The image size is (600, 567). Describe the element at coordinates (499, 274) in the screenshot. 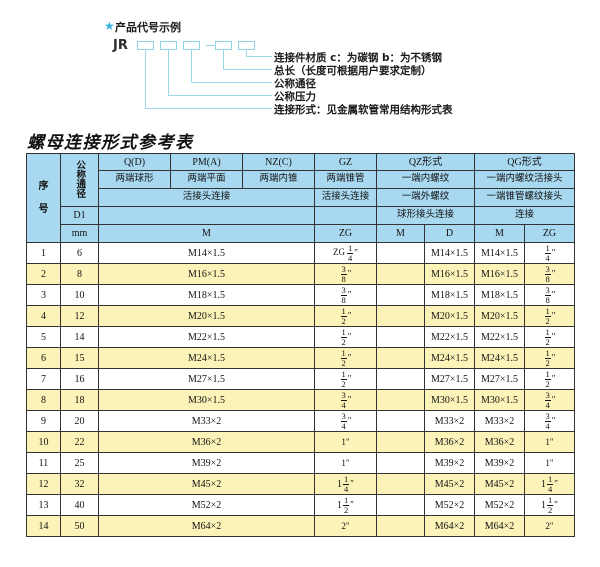

I see `cell-qg-m: M16×1.5` at that location.